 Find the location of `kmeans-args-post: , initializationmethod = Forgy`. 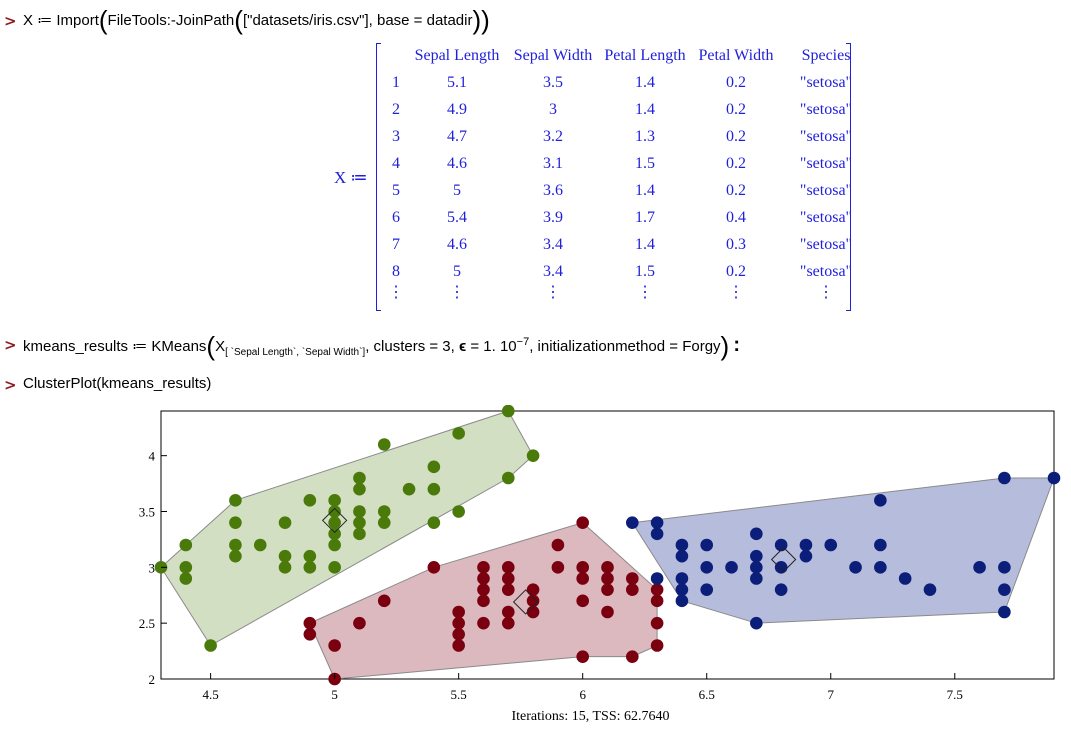

kmeans-args-post: , initializationmethod = Forgy is located at coordinates (625, 346).